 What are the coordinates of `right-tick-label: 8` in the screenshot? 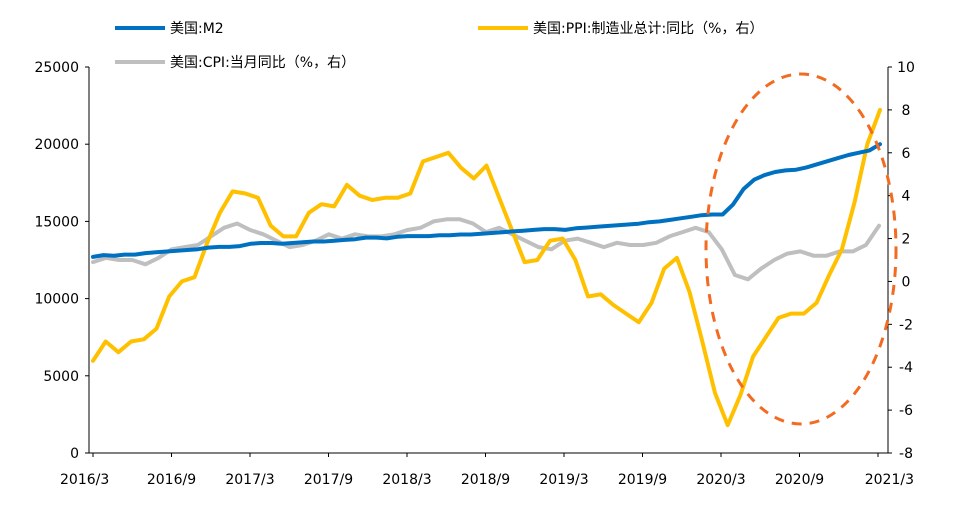 It's located at (906, 111).